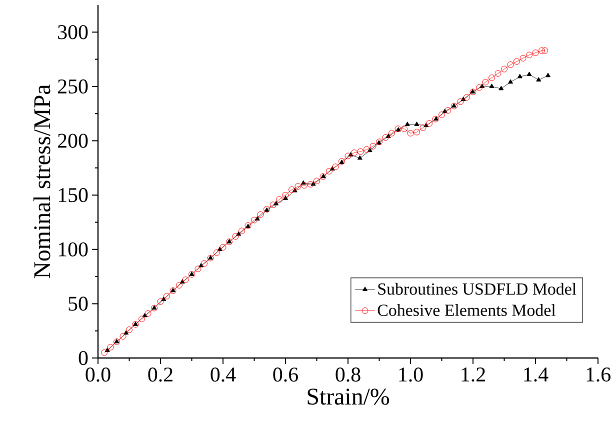  What do you see at coordinates (160, 375) in the screenshot?
I see `x-tick-label: 0.2` at bounding box center [160, 375].